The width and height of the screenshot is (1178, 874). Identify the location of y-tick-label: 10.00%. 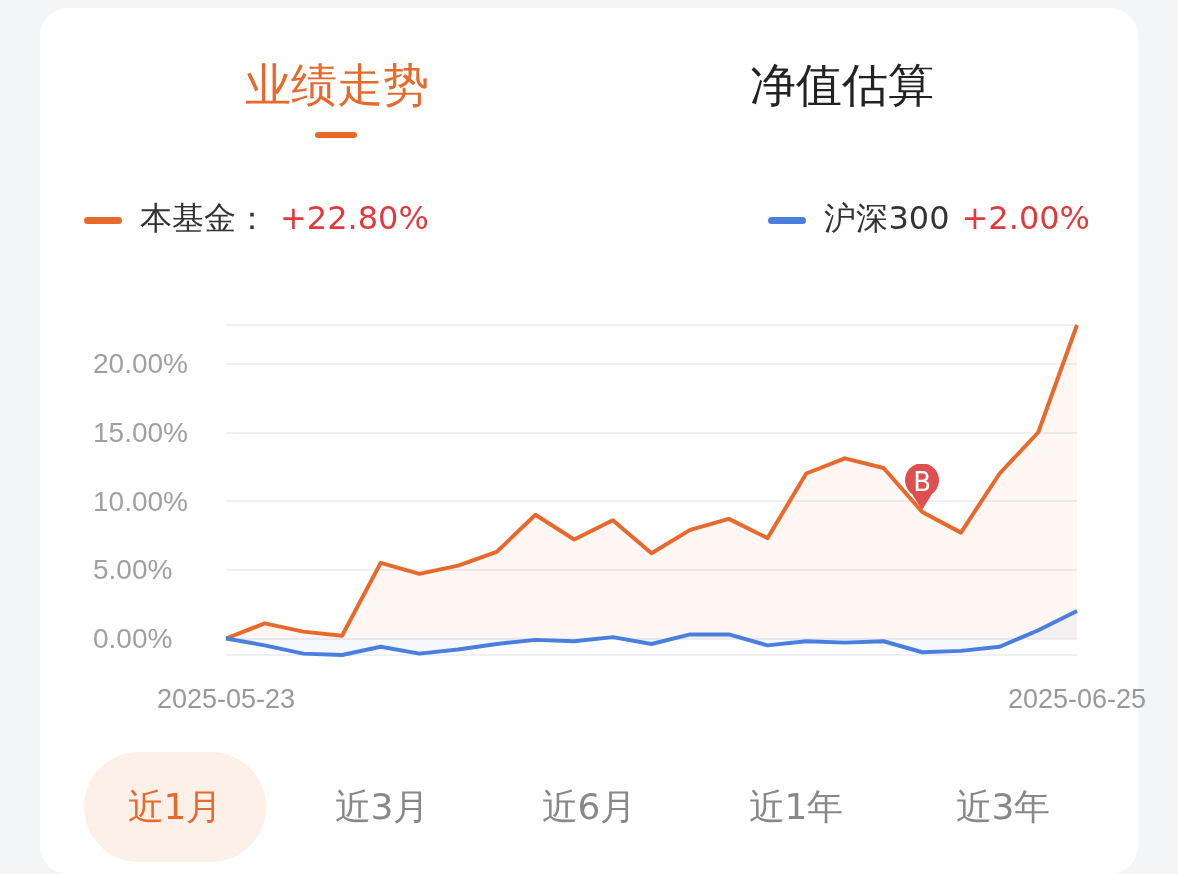
(140, 501).